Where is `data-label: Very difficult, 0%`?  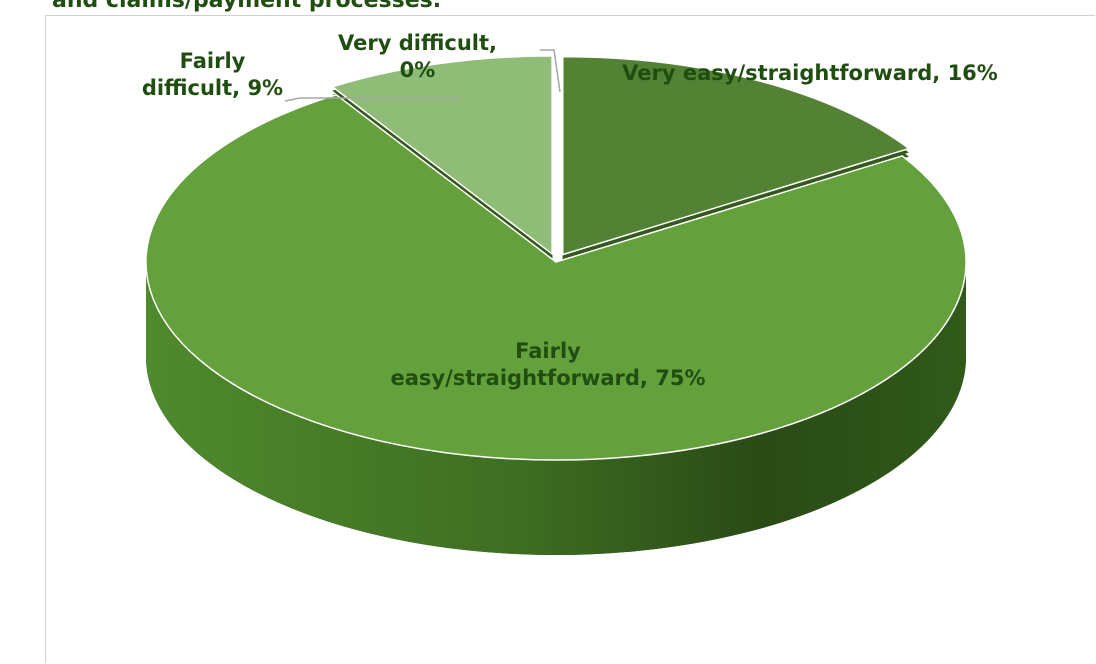
data-label: Very difficult, 0% is located at coordinates (417, 56).